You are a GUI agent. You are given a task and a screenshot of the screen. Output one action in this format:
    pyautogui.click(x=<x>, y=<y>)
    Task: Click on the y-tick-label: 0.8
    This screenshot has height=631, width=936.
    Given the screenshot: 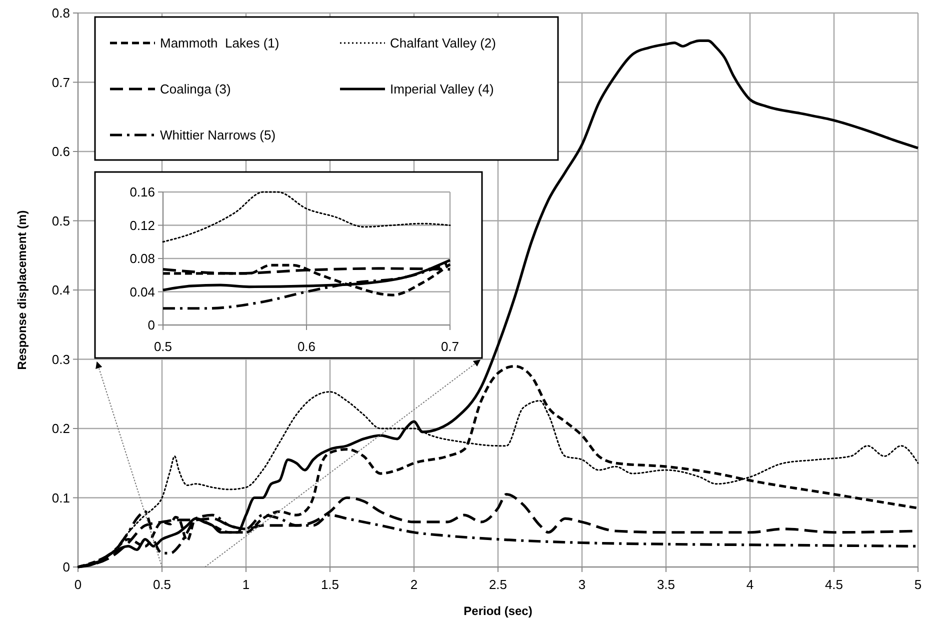 What is the action you would take?
    pyautogui.click(x=61, y=13)
    